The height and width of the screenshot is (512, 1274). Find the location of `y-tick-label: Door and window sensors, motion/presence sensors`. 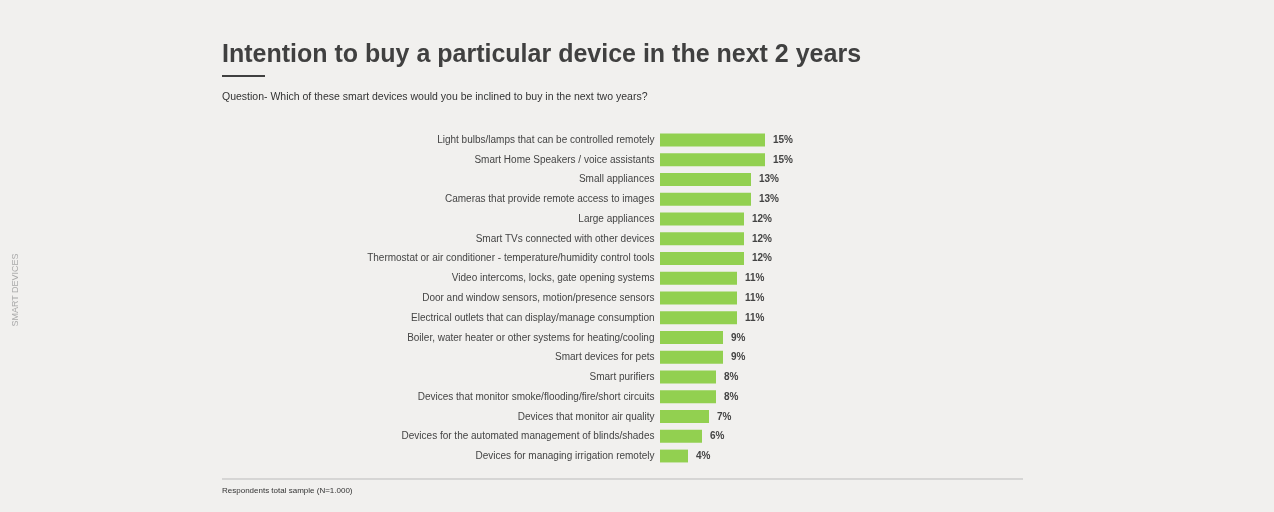

y-tick-label: Door and window sensors, motion/presence sensors is located at coordinates (538, 297).